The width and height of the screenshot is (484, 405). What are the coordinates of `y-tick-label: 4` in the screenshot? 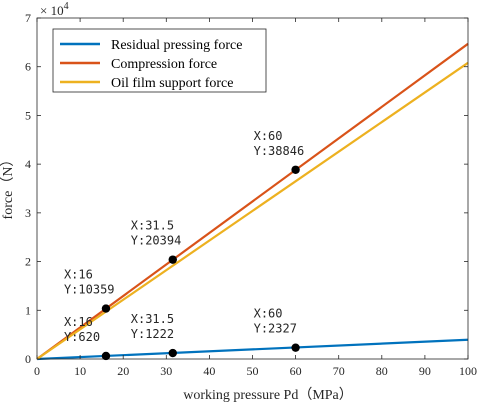 It's located at (28, 164).